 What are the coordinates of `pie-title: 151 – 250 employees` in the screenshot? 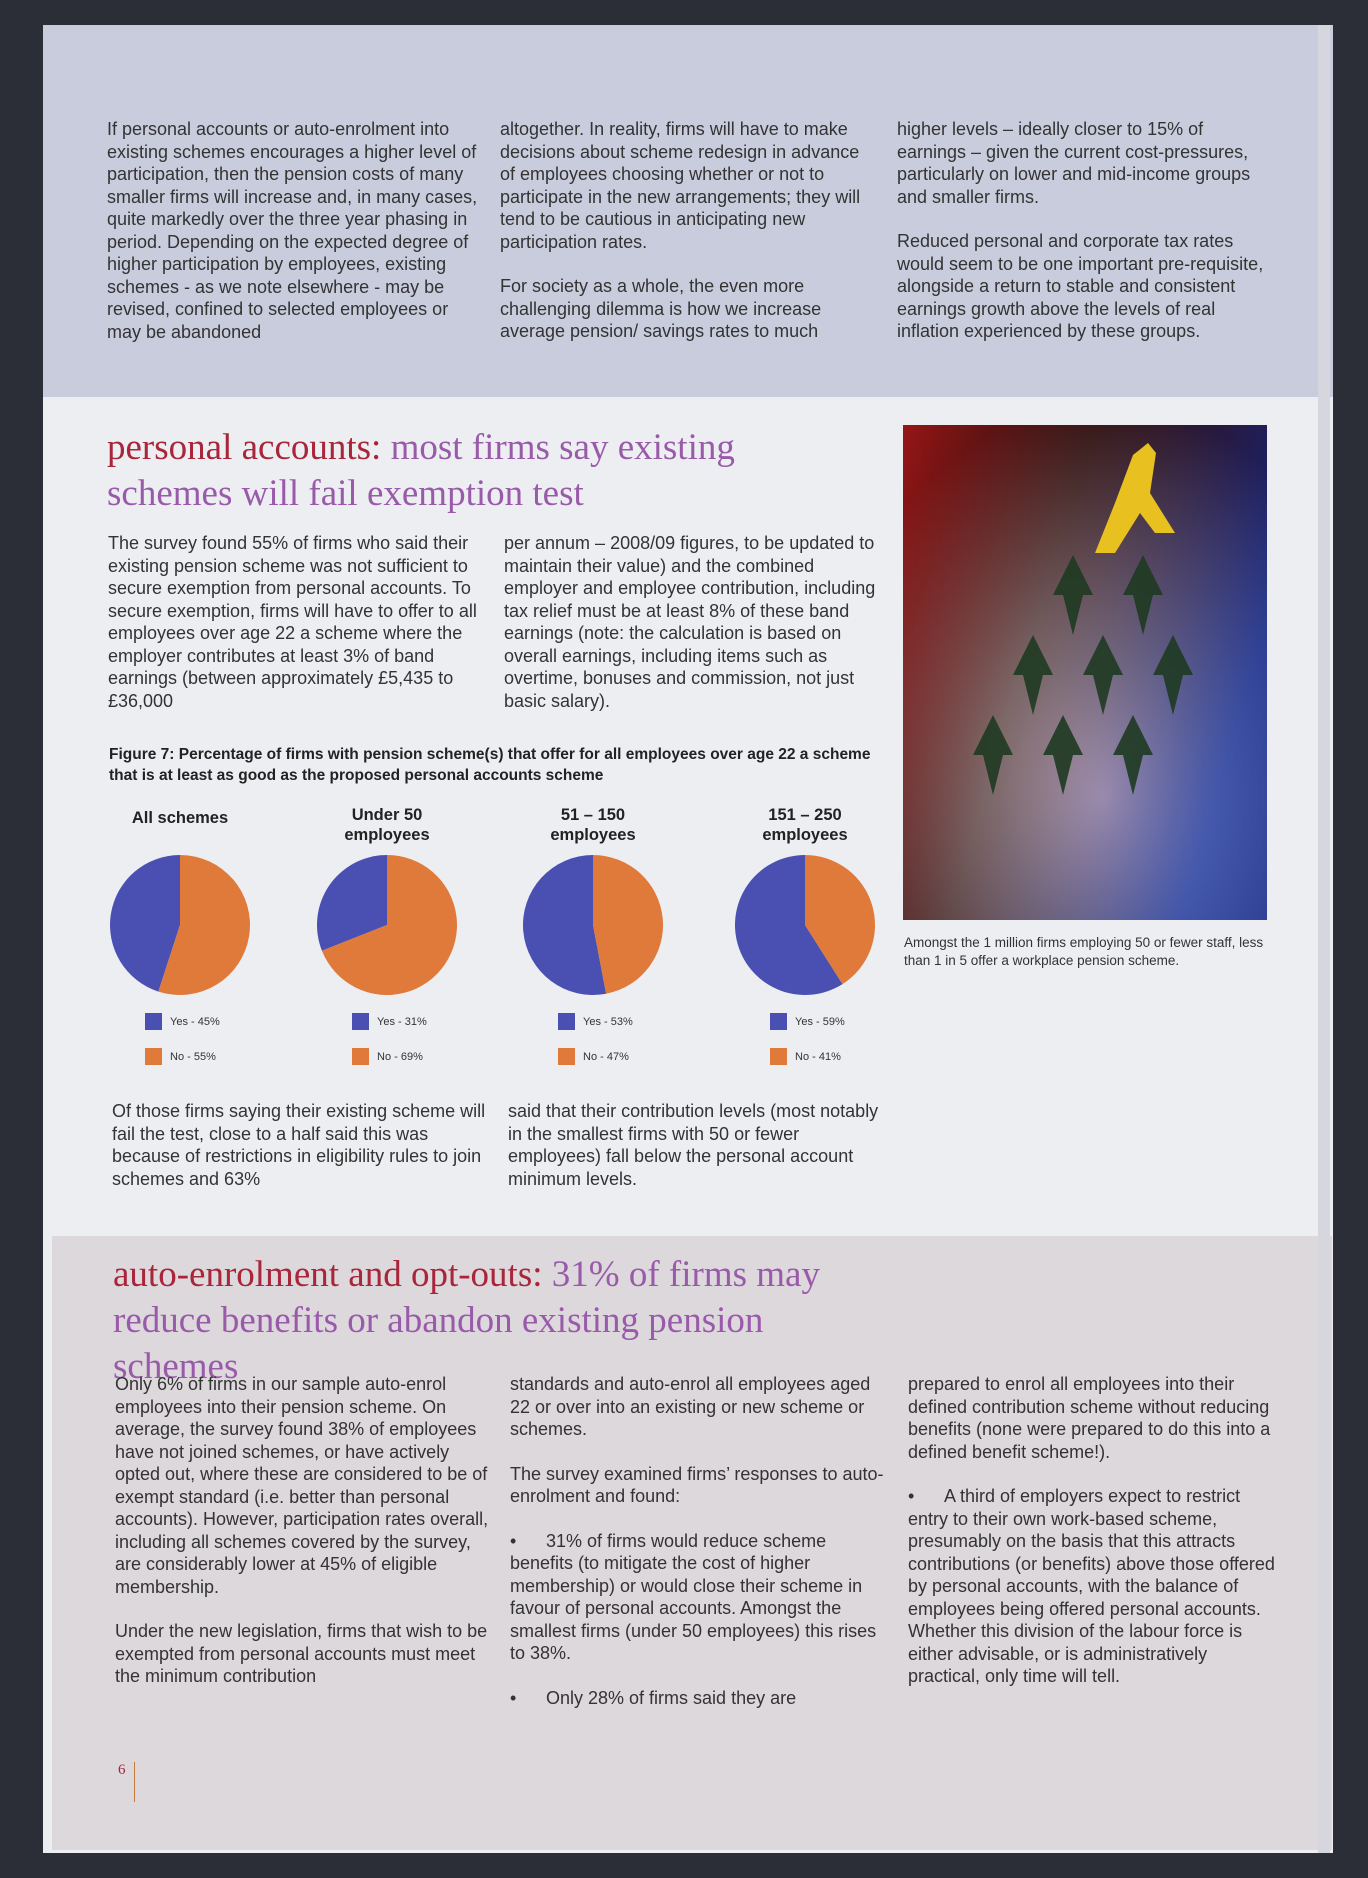 It's located at (805, 825).